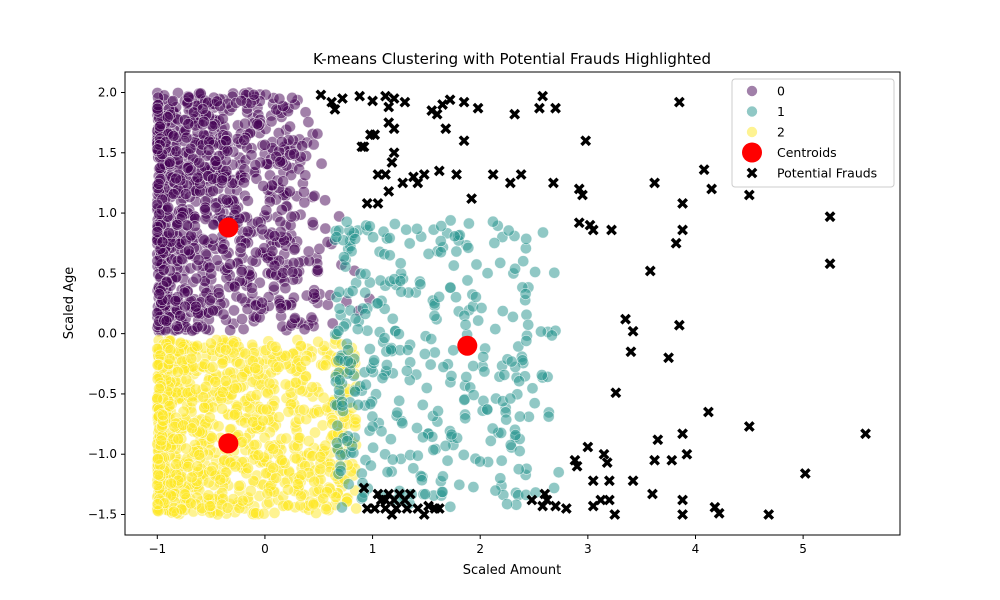  I want to click on legend-label: Centroids, so click(807, 152).